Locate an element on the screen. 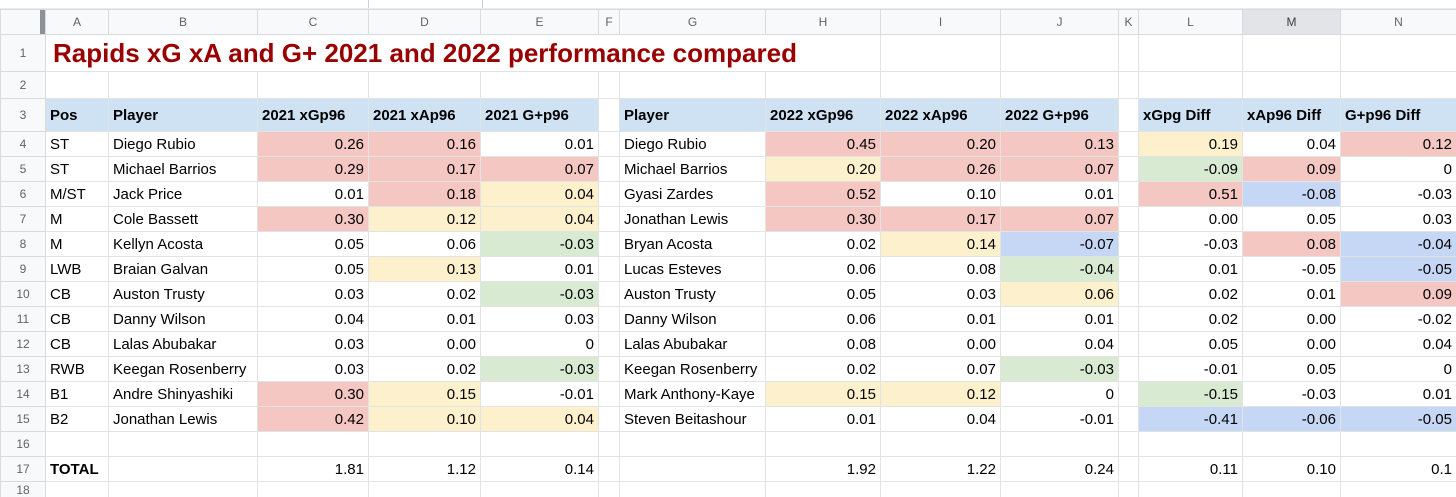  cell-M11: 0.00 is located at coordinates (1291, 319).